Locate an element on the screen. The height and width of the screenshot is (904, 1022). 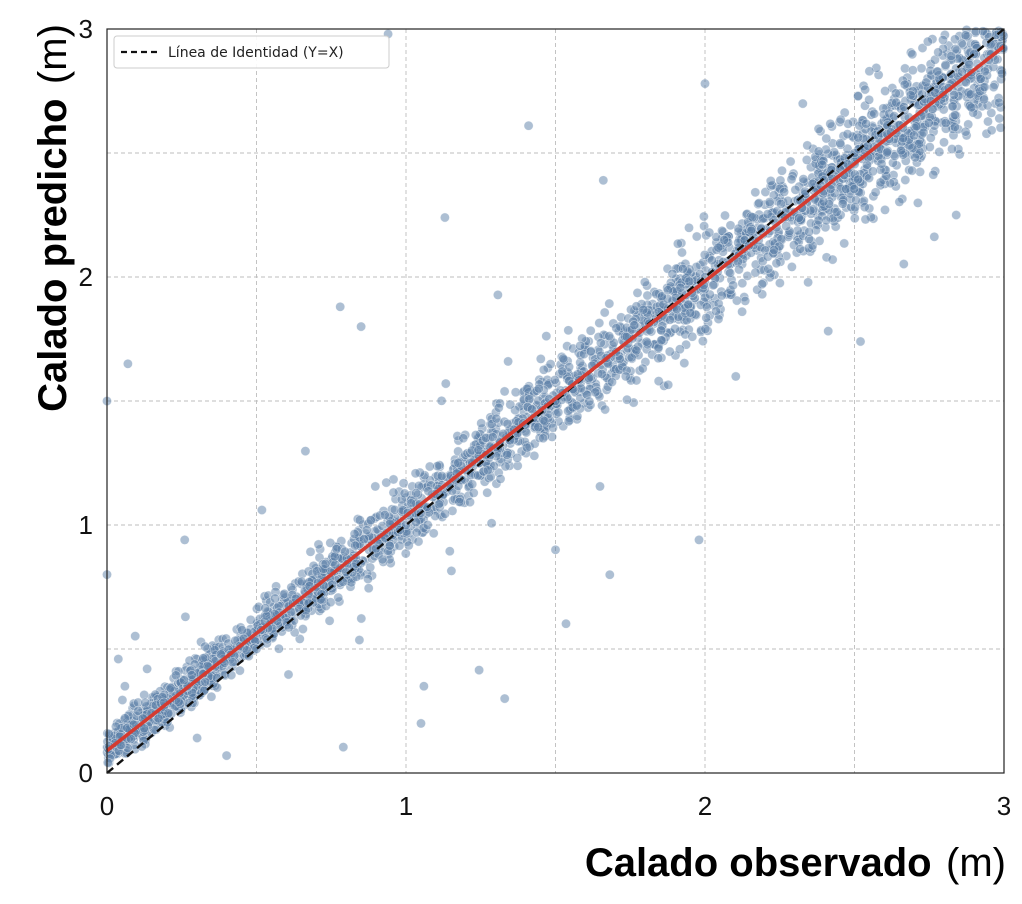
y-tick-label: 0 is located at coordinates (86, 773).